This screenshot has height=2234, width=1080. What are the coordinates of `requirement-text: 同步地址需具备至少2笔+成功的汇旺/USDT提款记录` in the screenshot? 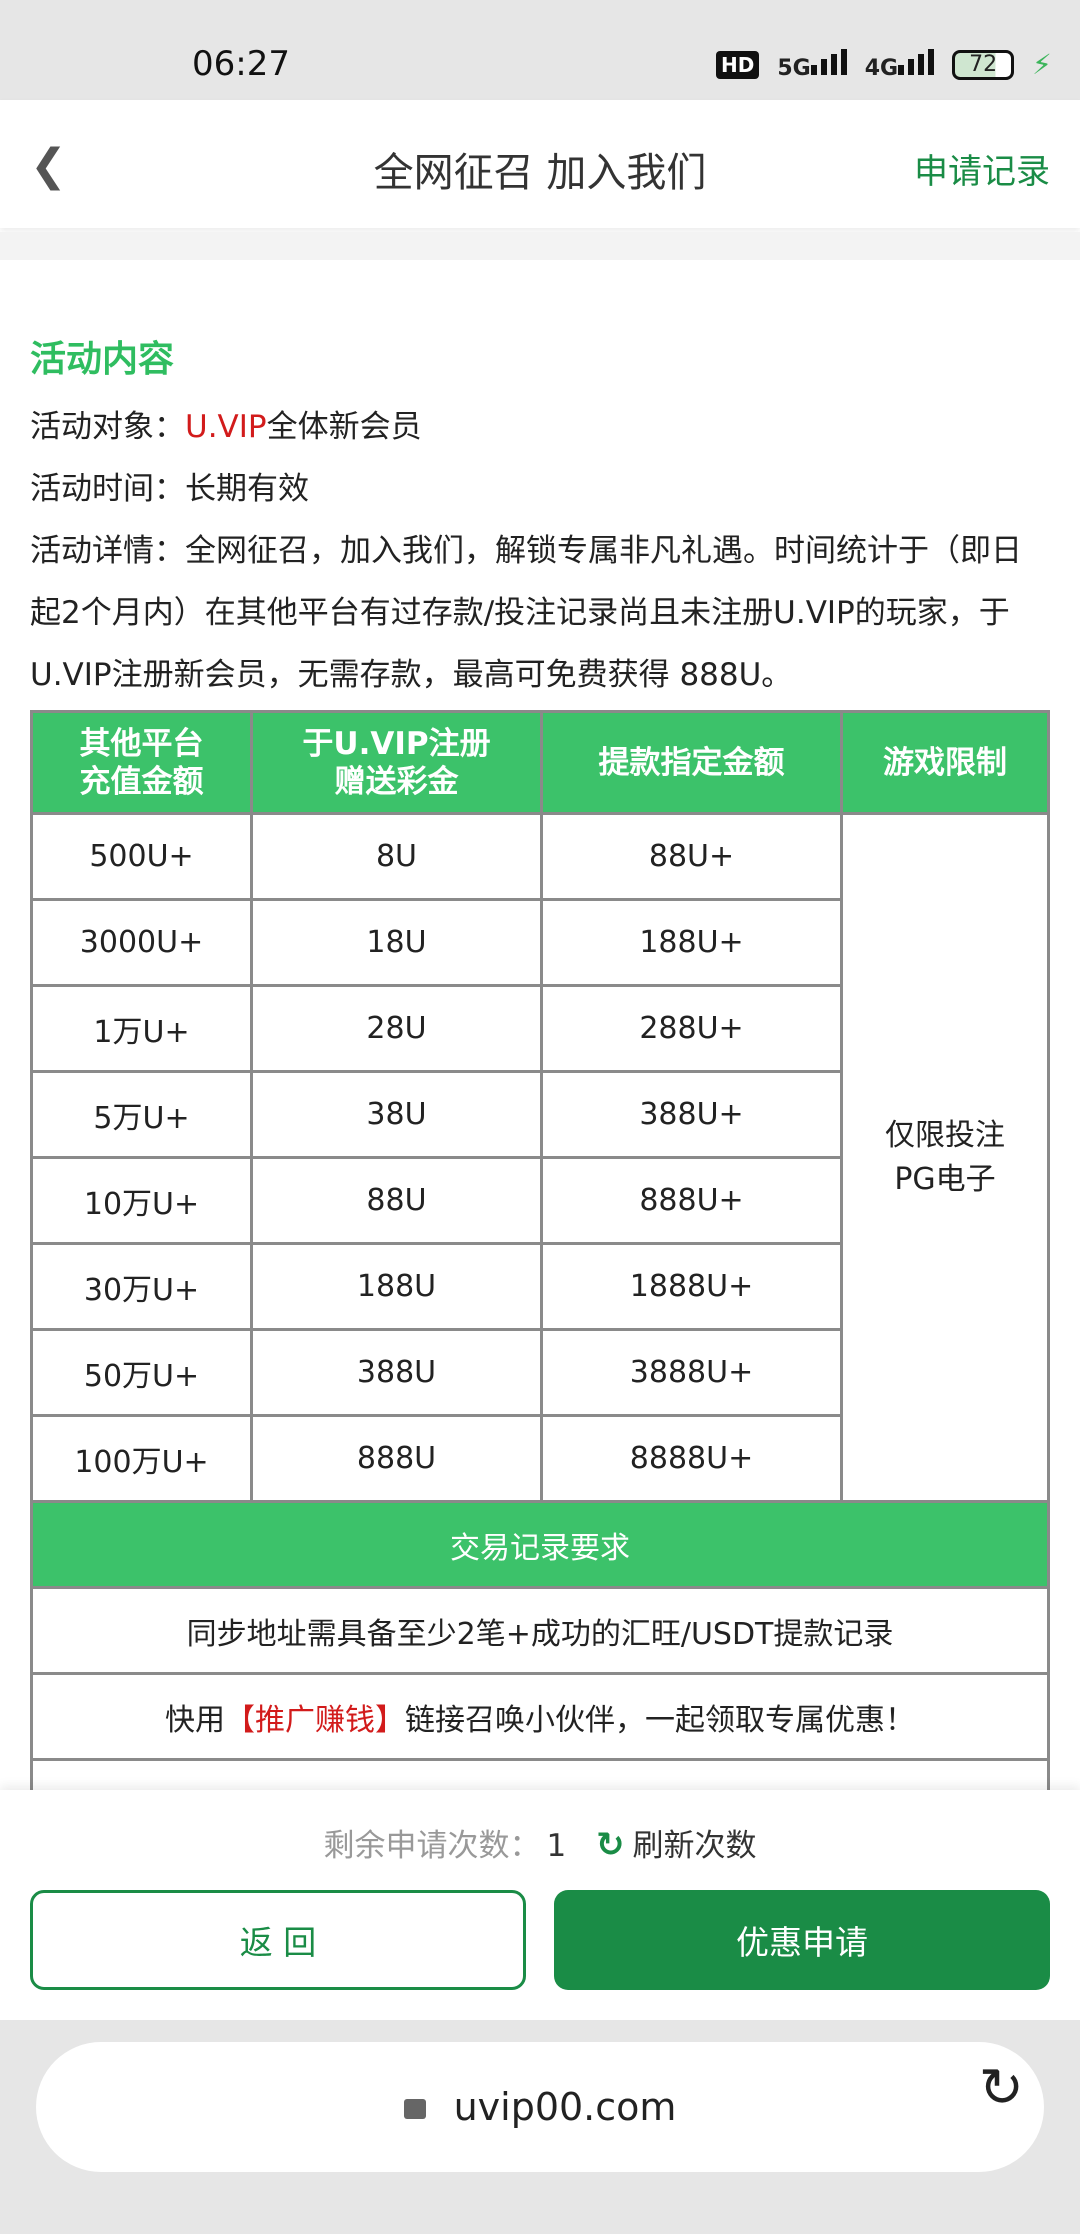 It's located at (540, 1630).